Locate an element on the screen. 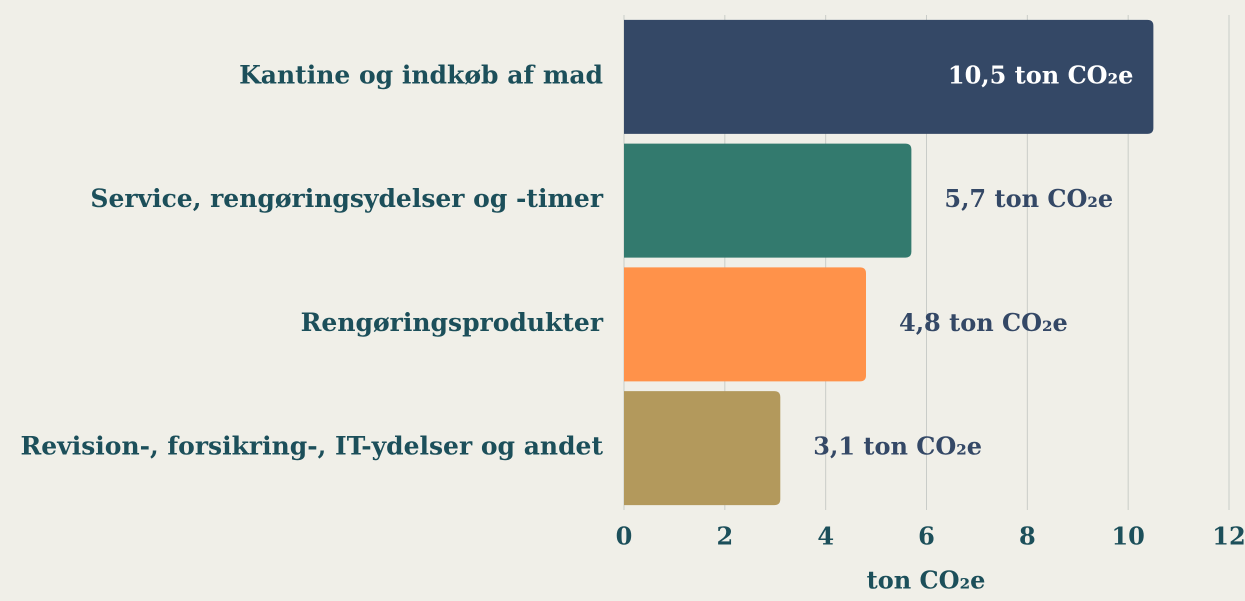  x-tick-label: 4 is located at coordinates (825, 536).